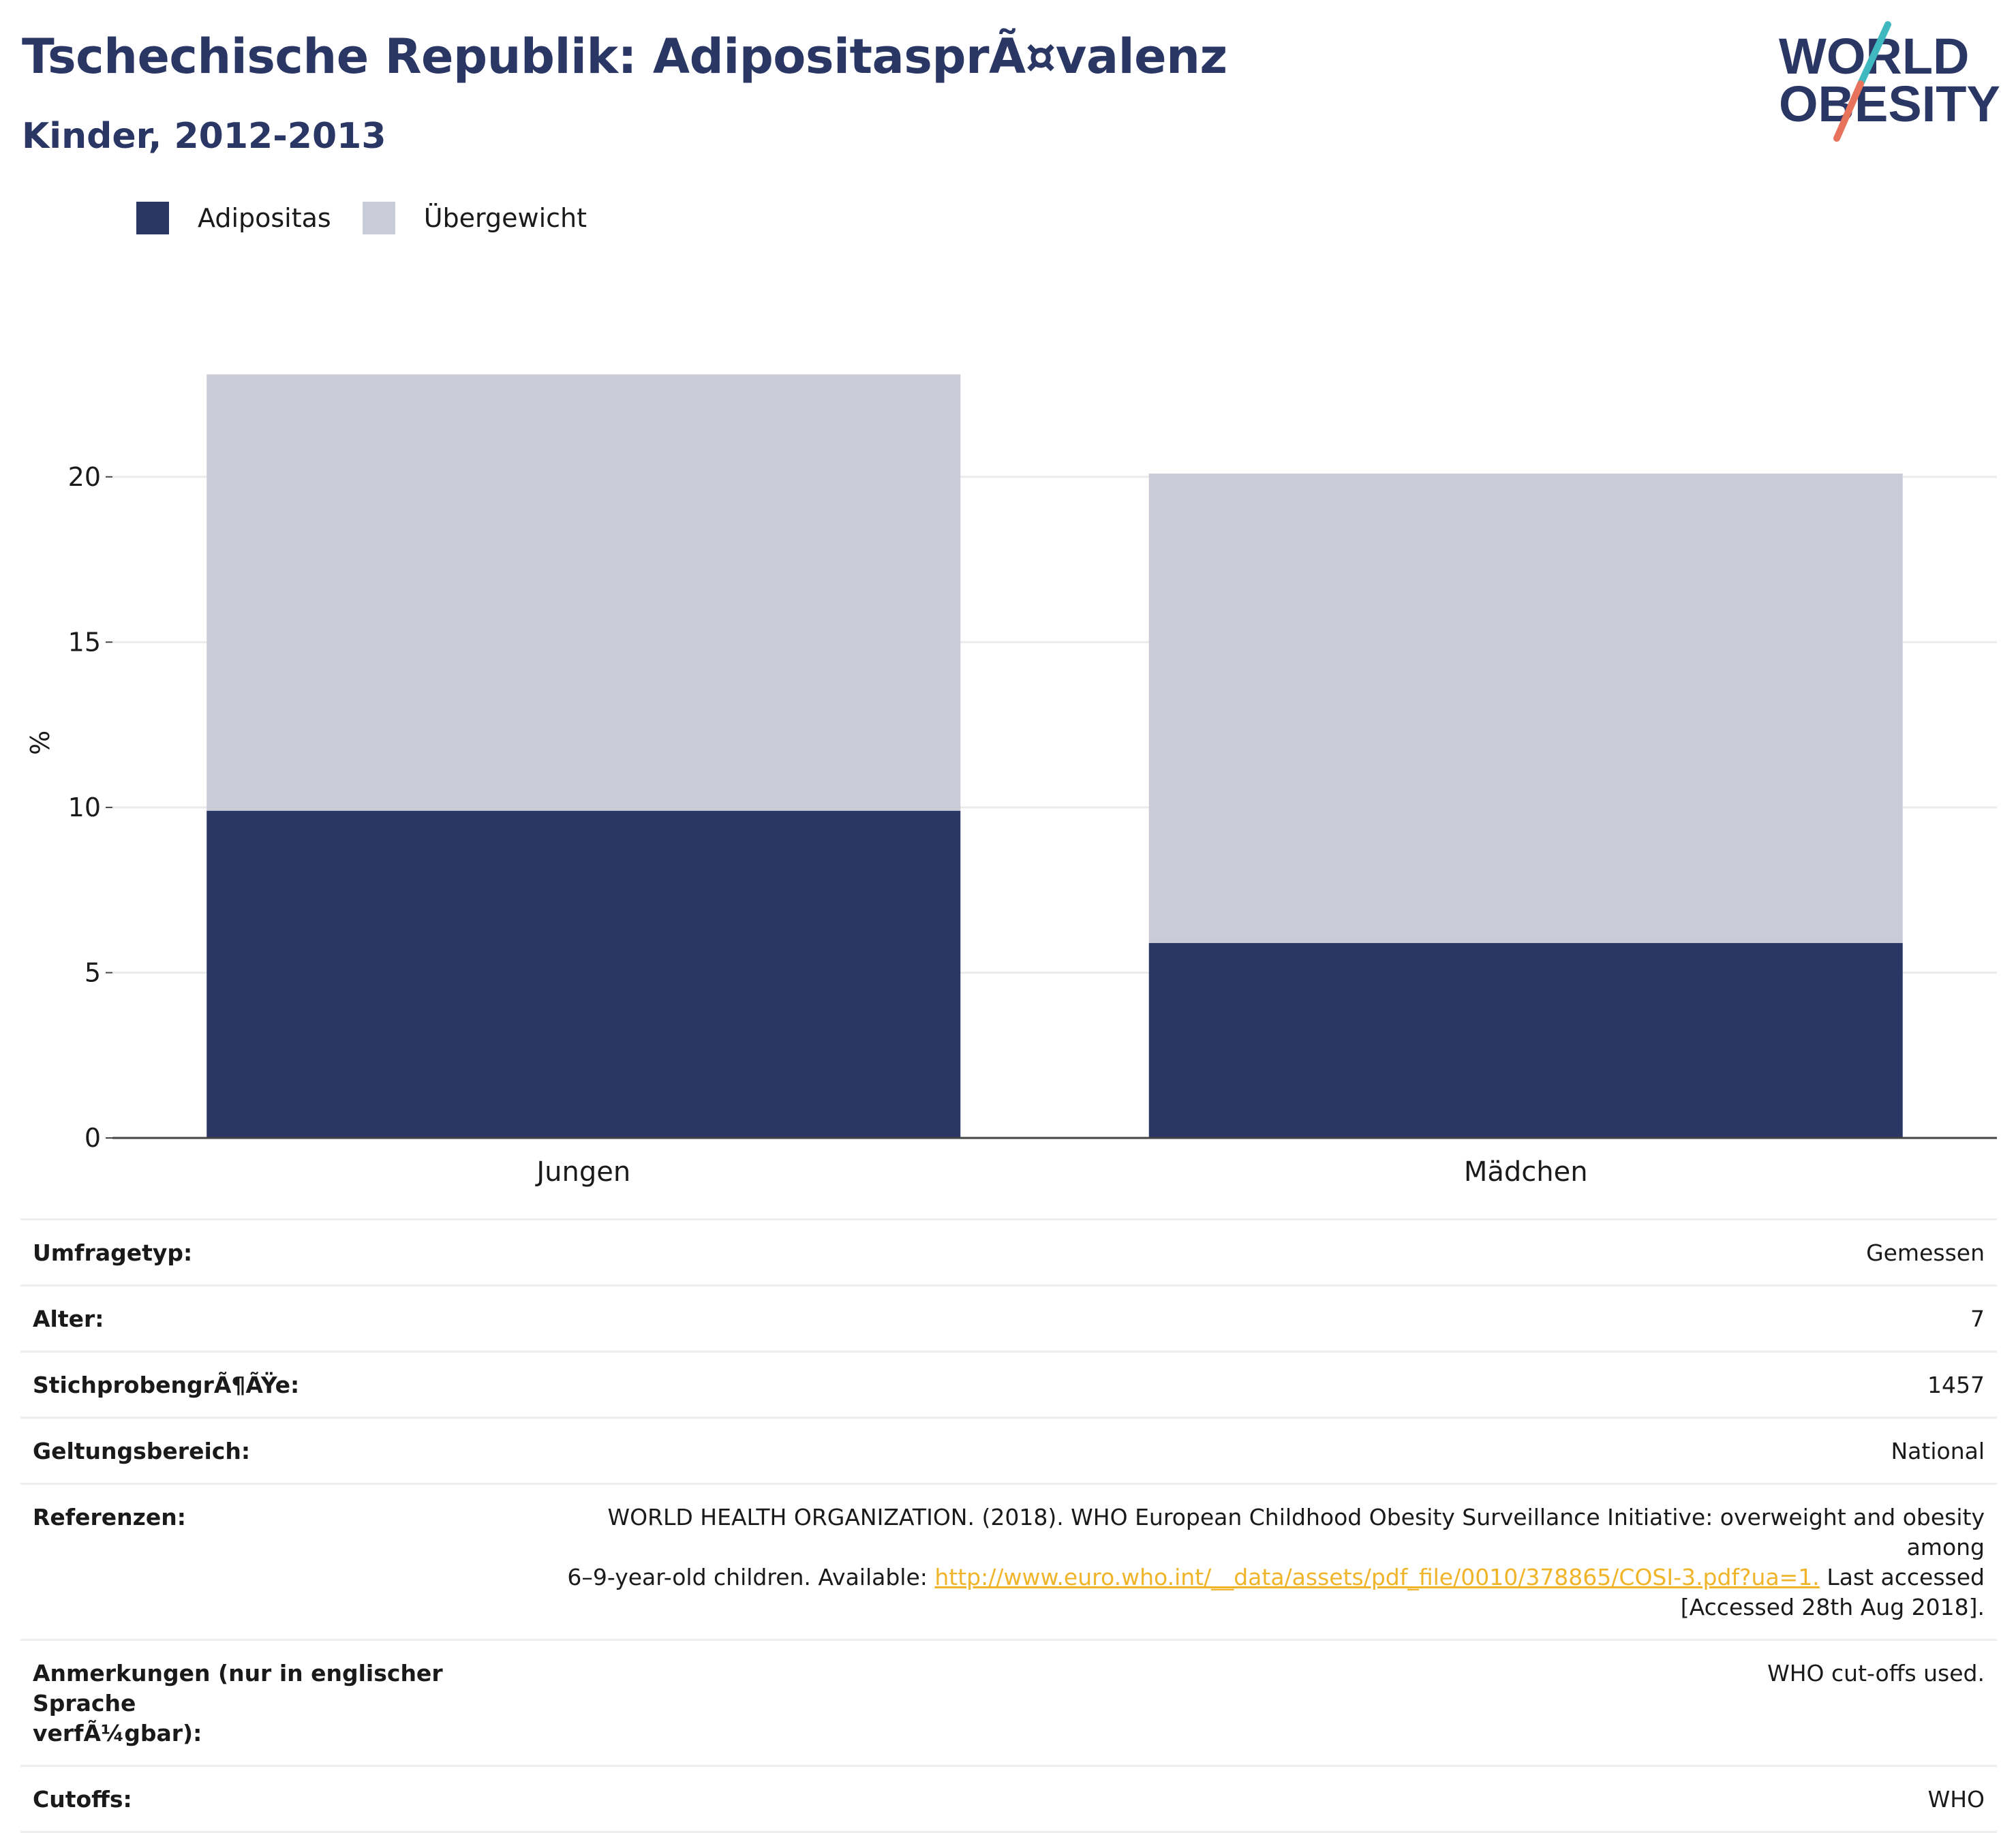  Describe the element at coordinates (1008, 1799) in the screenshot. I see `info-row-cutoffs: Cutoffs: WHO` at that location.